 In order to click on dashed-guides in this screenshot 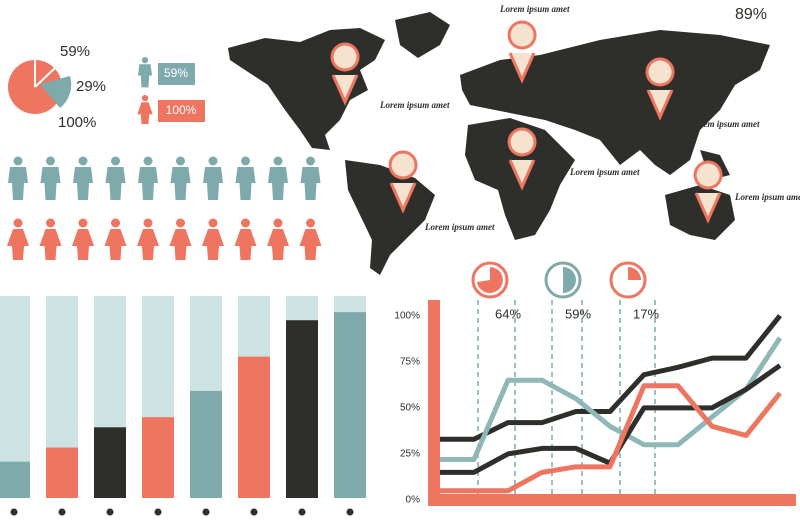, I will do `click(566, 397)`.